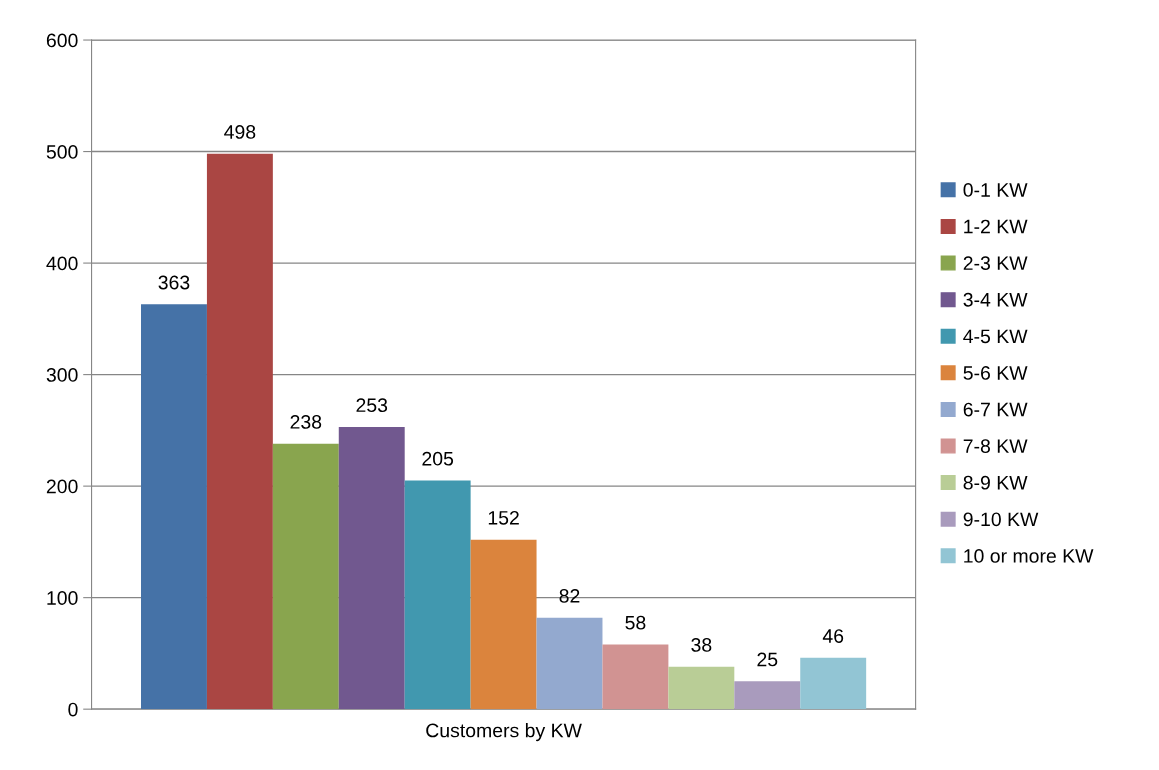 The height and width of the screenshot is (770, 1159). Describe the element at coordinates (995, 409) in the screenshot. I see `legend-label: 6-7 KW` at that location.